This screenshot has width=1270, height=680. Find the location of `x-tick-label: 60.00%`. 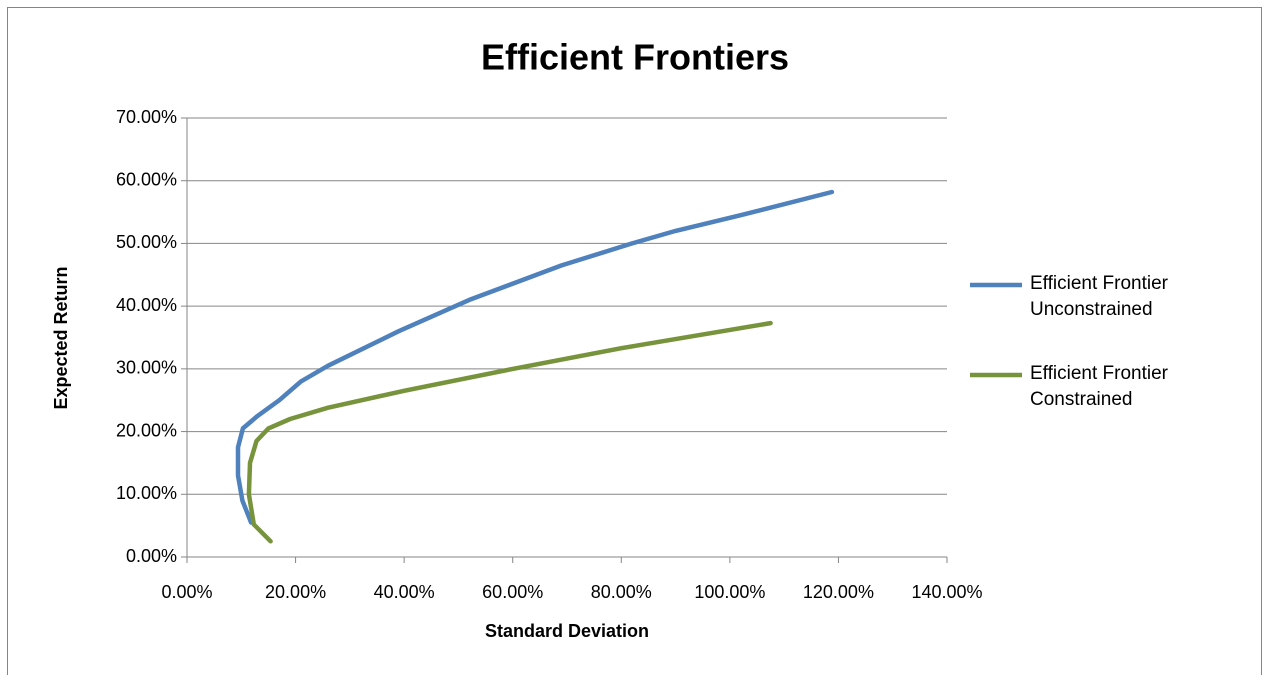

x-tick-label: 60.00% is located at coordinates (512, 592).